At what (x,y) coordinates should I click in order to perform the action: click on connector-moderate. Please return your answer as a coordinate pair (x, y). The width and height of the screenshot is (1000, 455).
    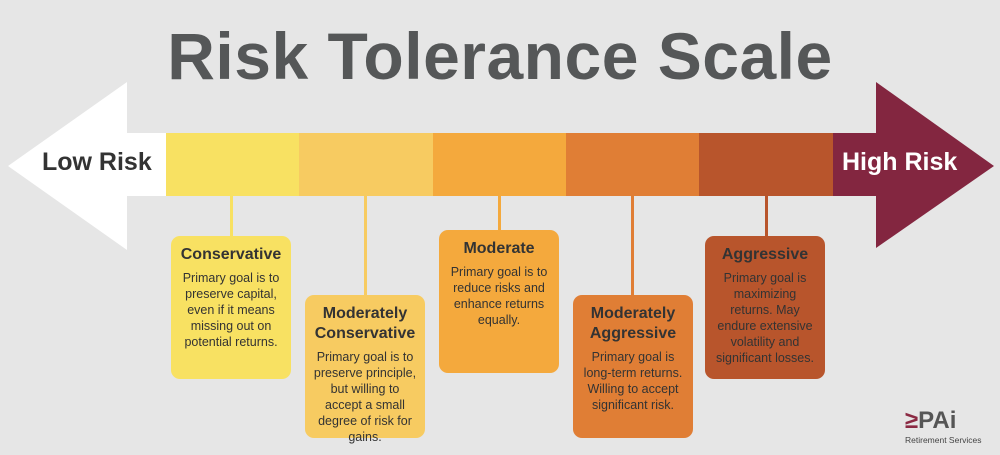
    Looking at the image, I should click on (499, 214).